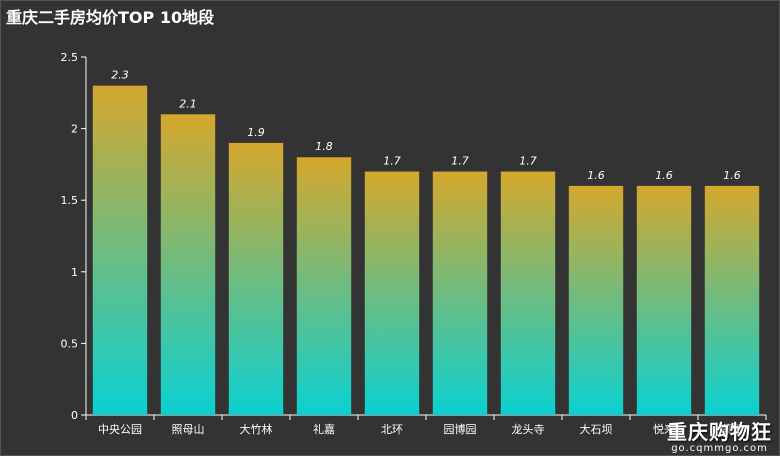  Describe the element at coordinates (188, 429) in the screenshot. I see `x-tick-label: 照母山` at that location.